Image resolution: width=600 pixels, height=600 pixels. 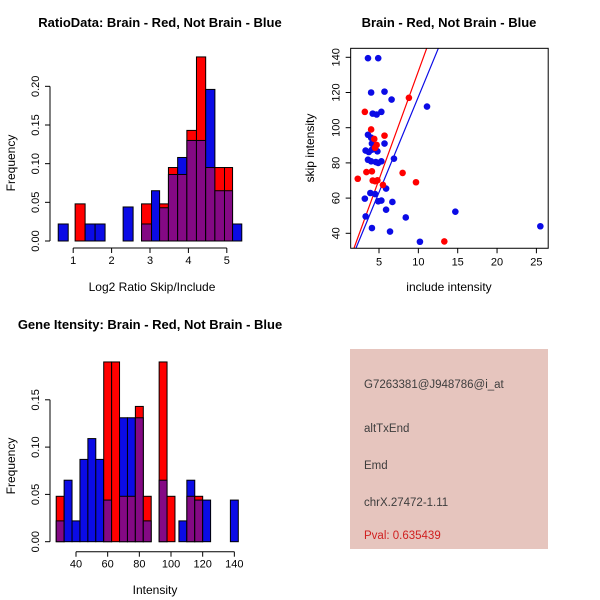 What do you see at coordinates (112, 261) in the screenshot?
I see `svg-text: 2` at bounding box center [112, 261].